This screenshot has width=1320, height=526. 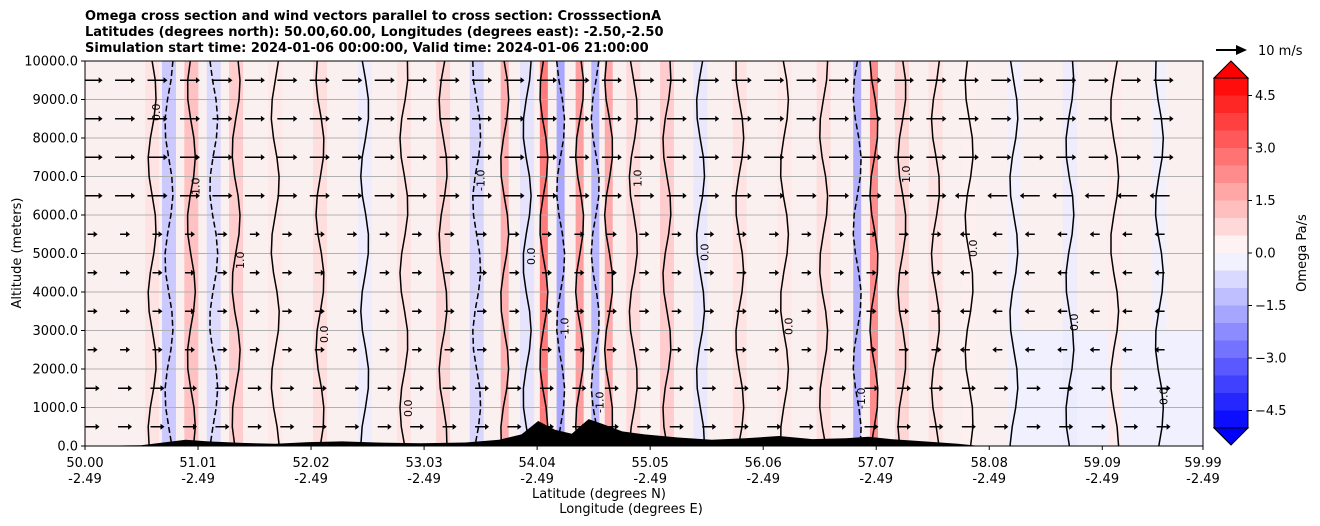 What do you see at coordinates (1265, 149) in the screenshot?
I see `colorbar-tick-label: 3.0` at bounding box center [1265, 149].